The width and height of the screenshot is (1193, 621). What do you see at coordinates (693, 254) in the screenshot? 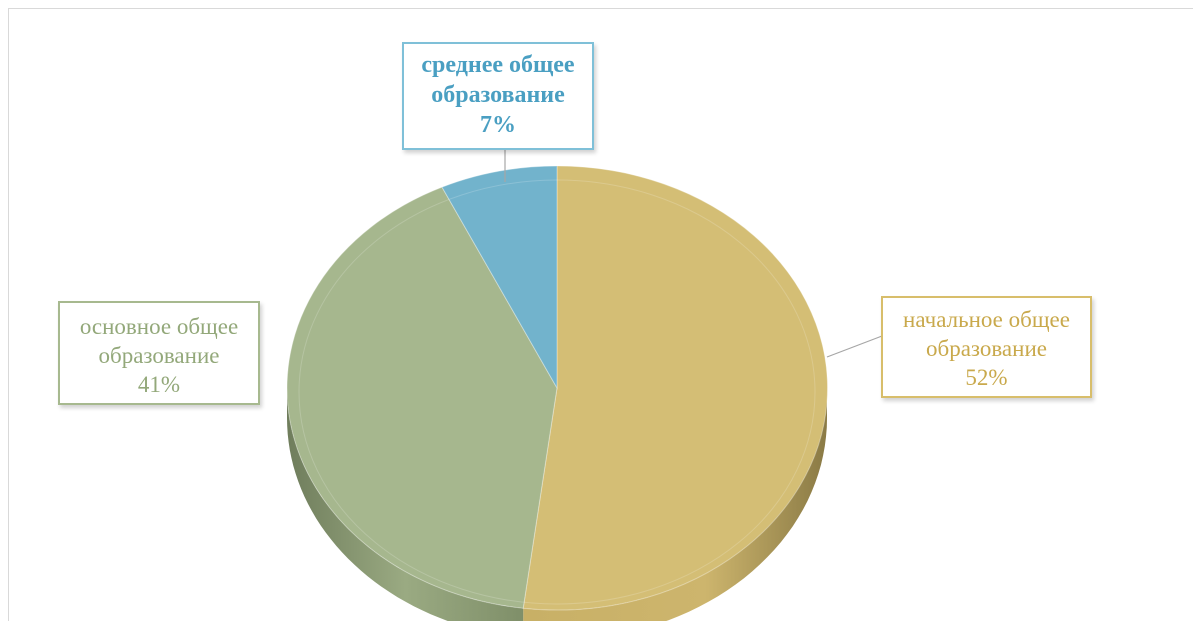
I see `leader-lines` at bounding box center [693, 254].